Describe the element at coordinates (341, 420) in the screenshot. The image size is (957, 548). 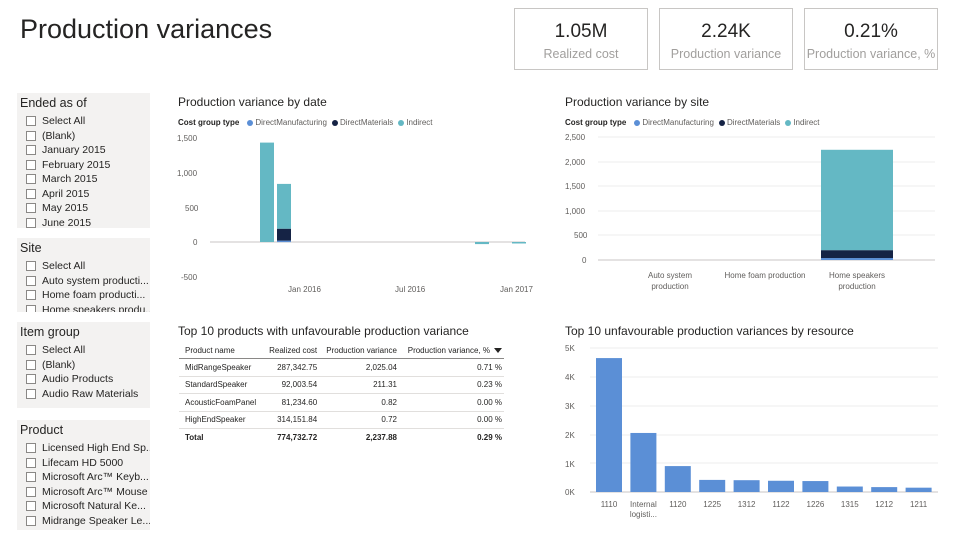
I see `table-row: HighEndSpeaker 314,151.84 0.72 0.00 %` at that location.